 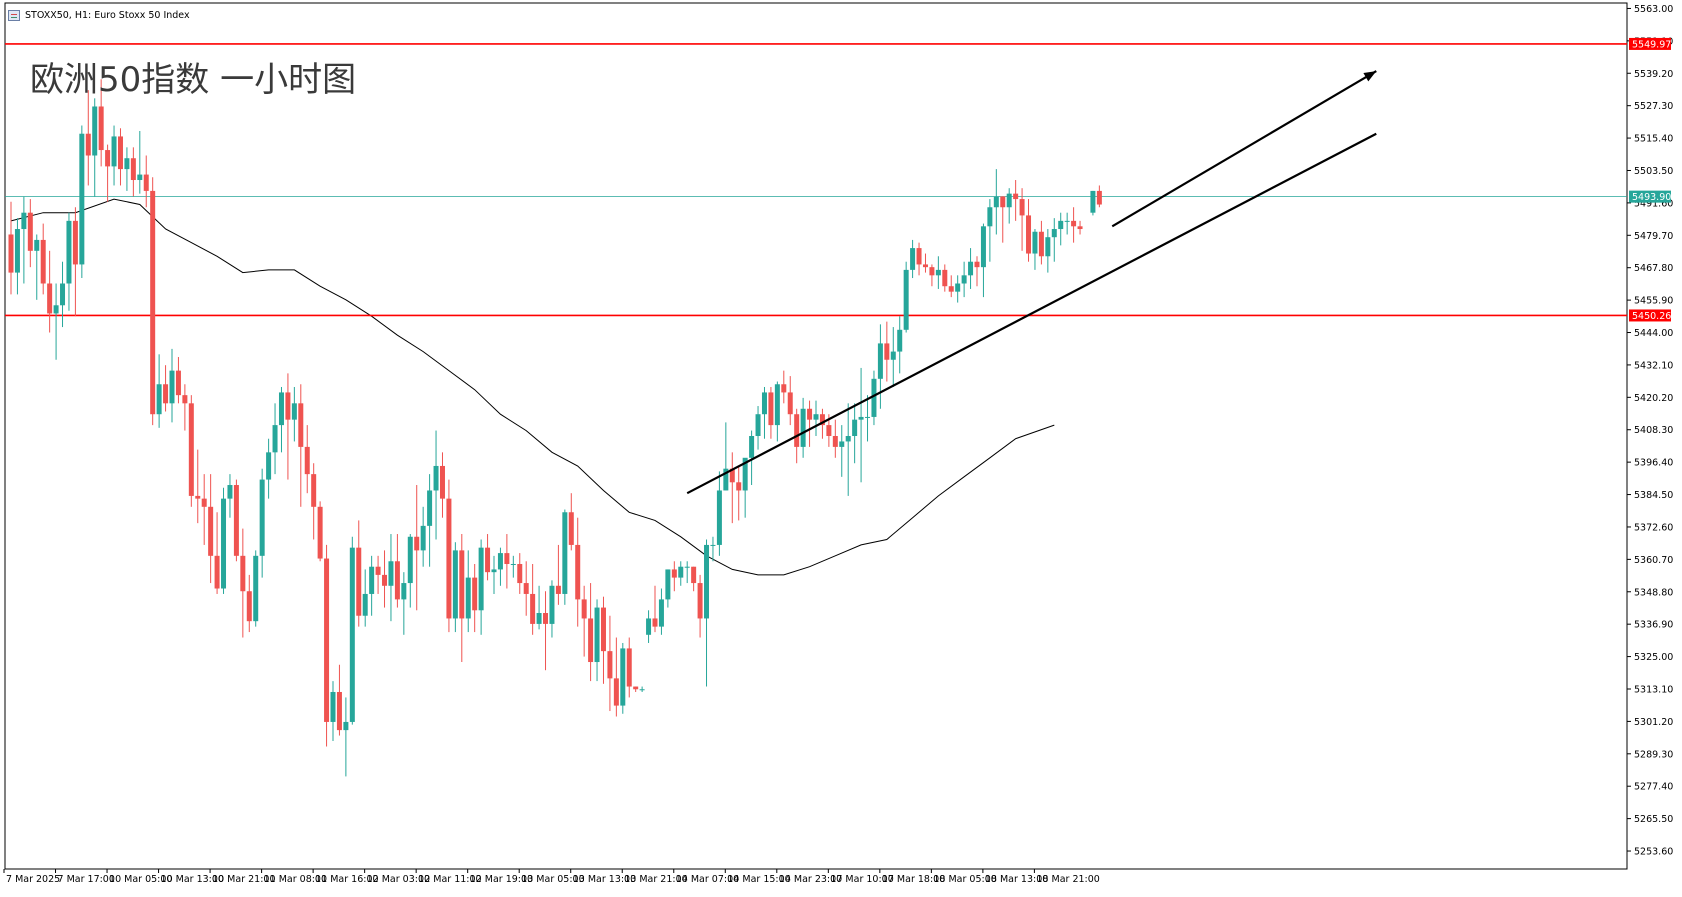 I want to click on trend-arrow-line, so click(x=1244, y=149).